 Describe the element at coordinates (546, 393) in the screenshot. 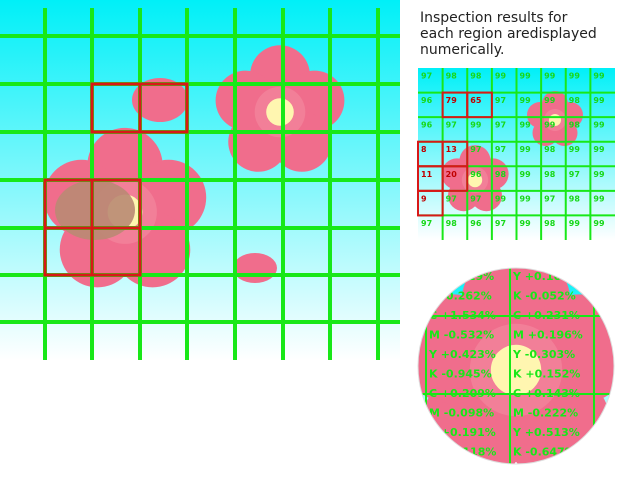

I see `channel-deviation: C +0.143%` at that location.